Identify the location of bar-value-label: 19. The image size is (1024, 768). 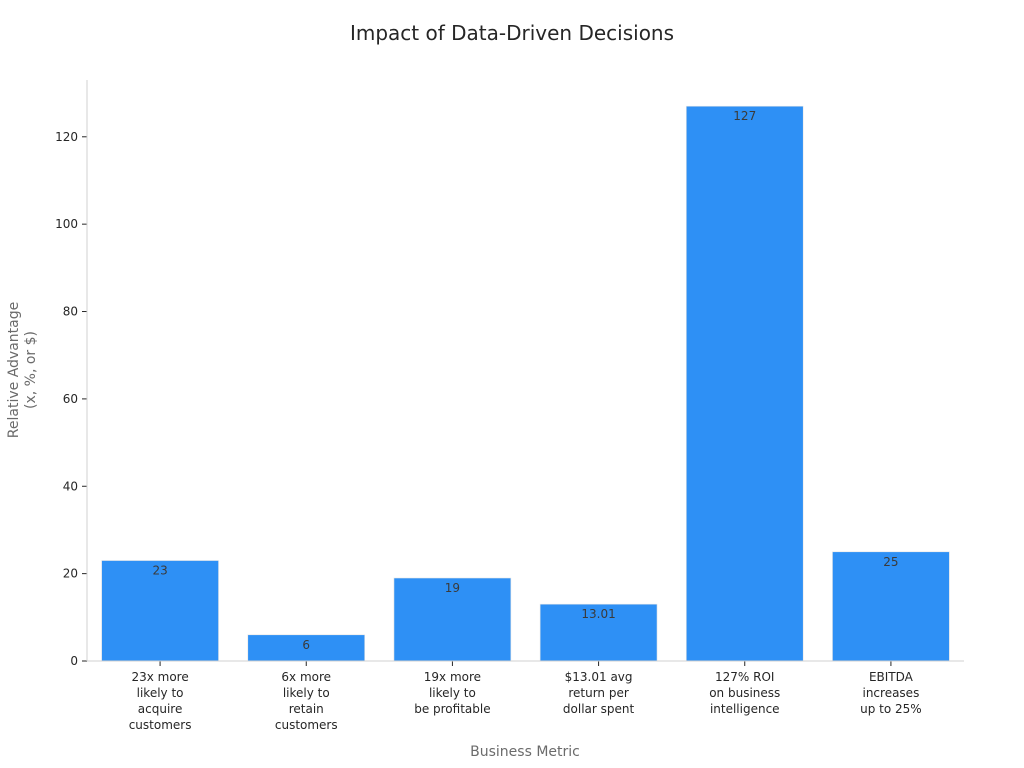
(452, 588).